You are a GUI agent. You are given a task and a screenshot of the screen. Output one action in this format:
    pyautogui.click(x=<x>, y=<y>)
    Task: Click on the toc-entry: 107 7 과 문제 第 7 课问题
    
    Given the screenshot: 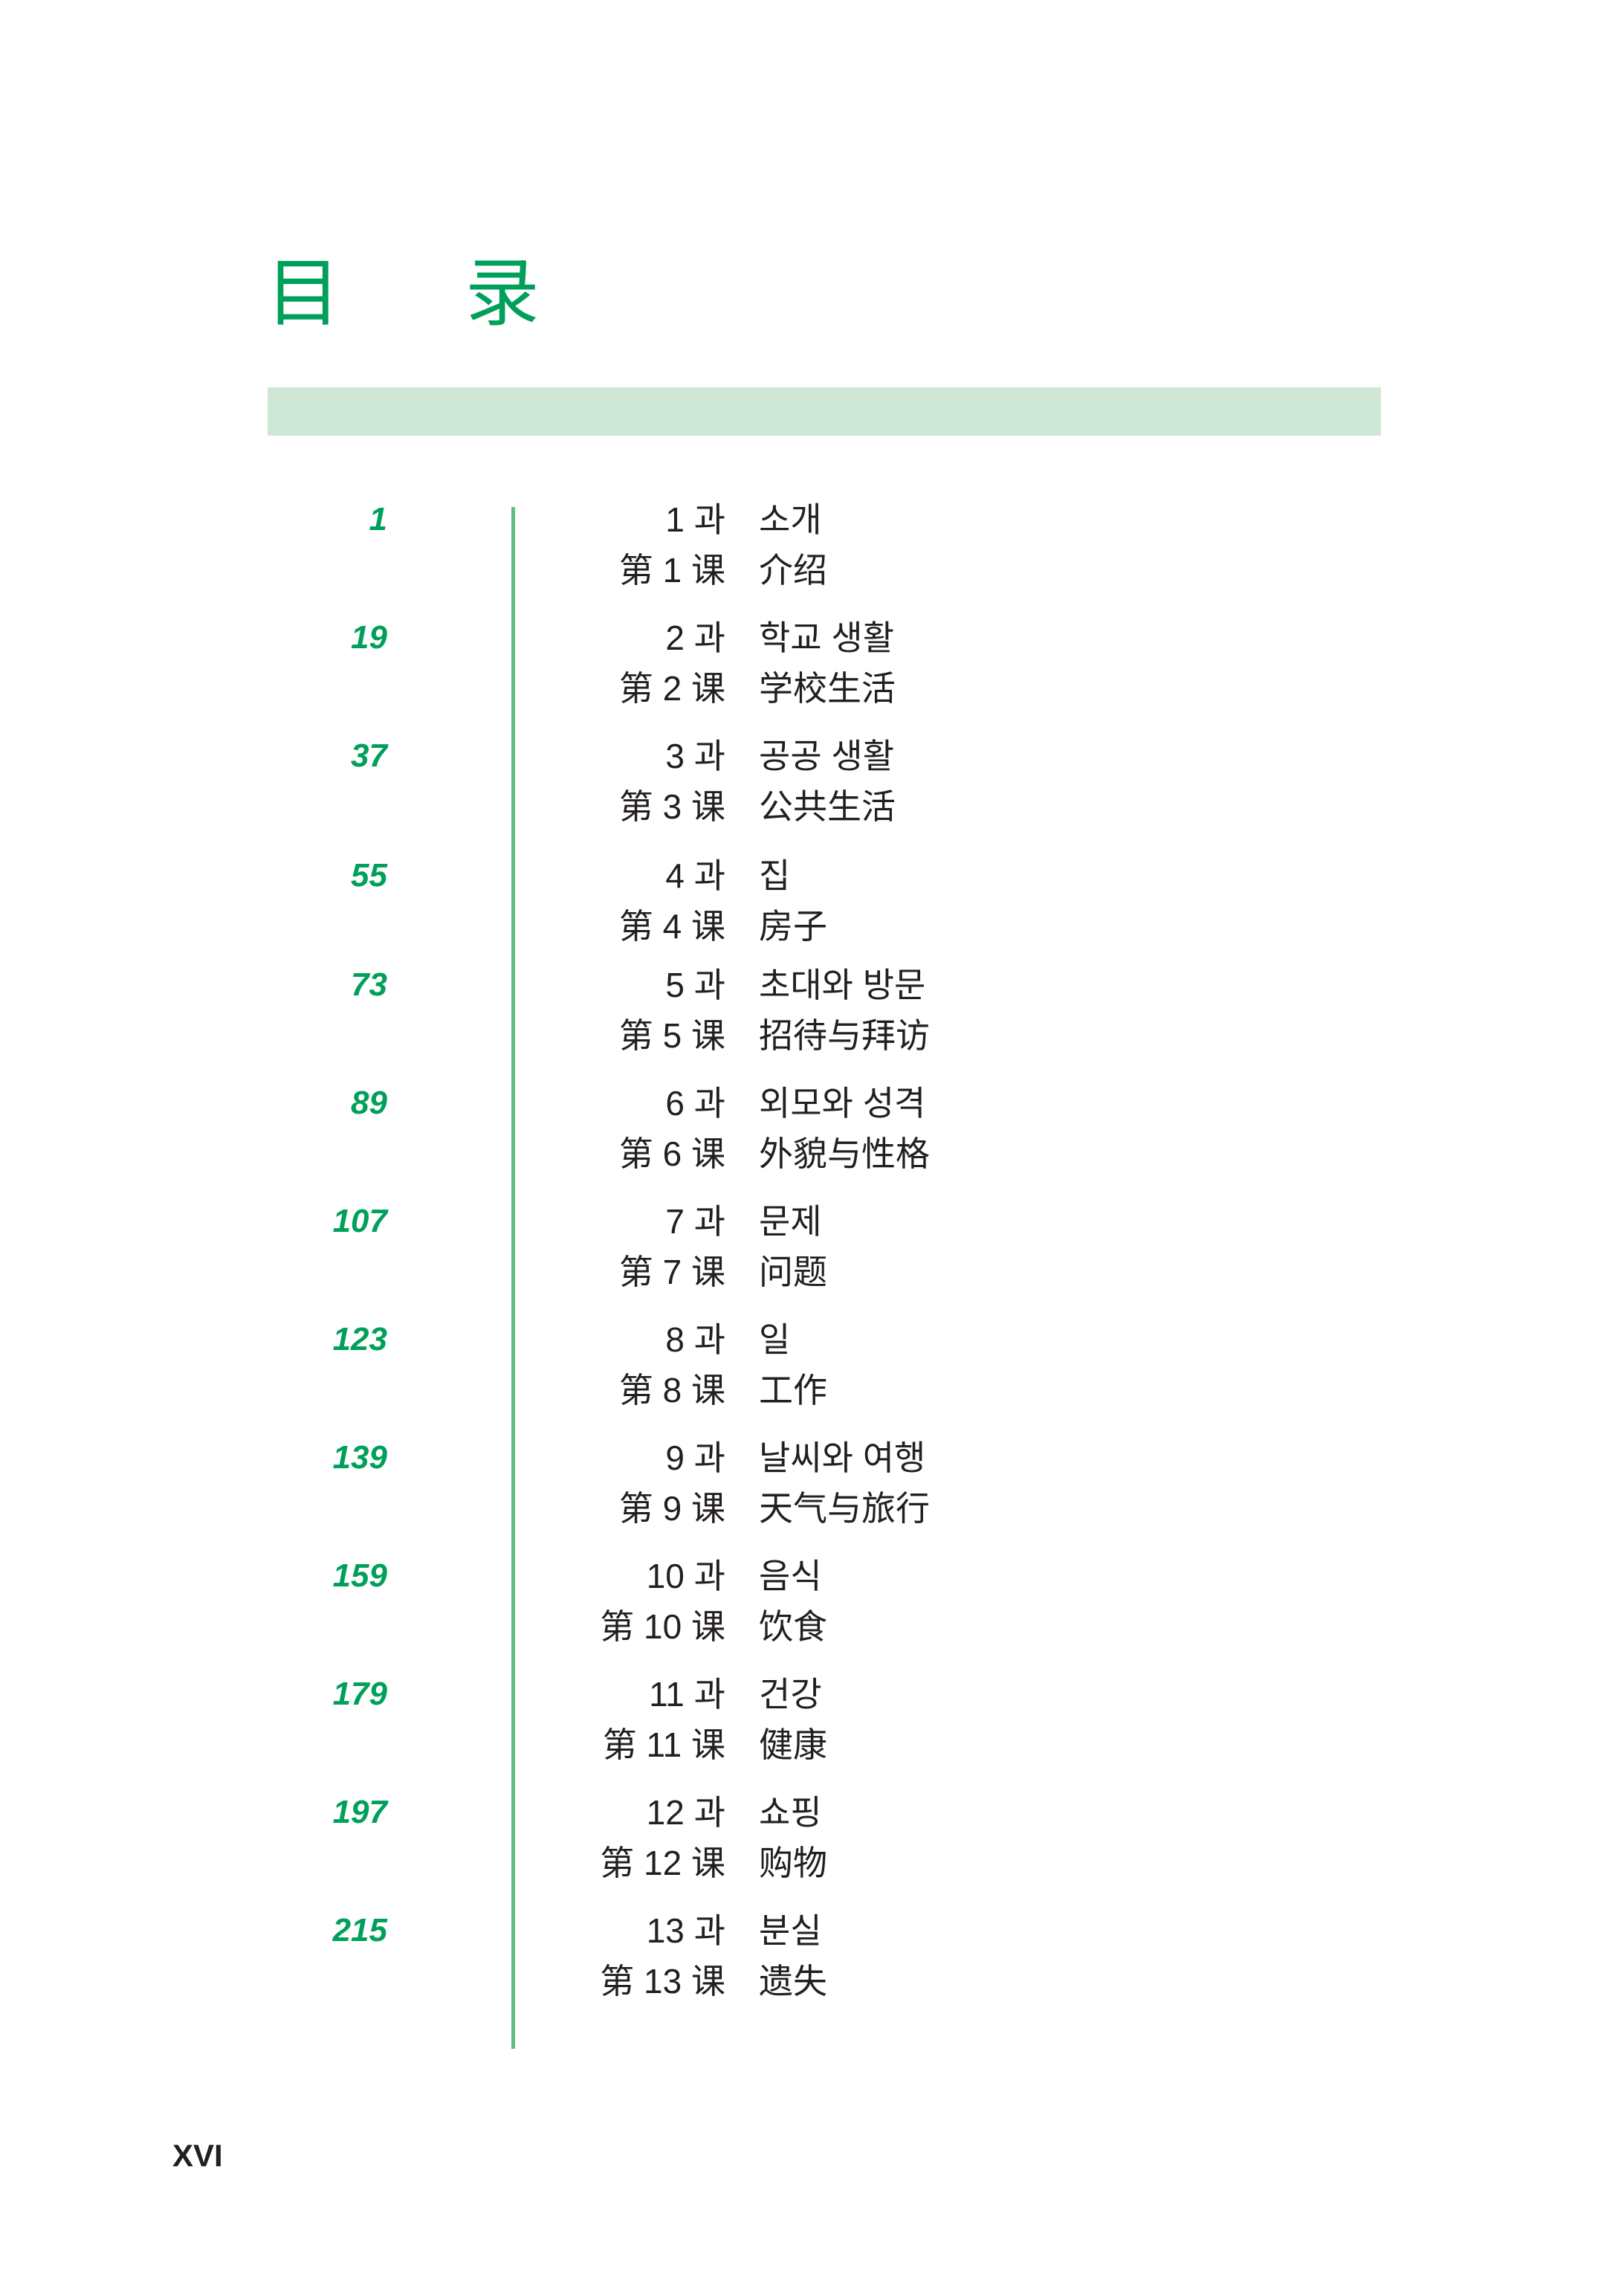 What is the action you would take?
    pyautogui.click(x=812, y=1263)
    